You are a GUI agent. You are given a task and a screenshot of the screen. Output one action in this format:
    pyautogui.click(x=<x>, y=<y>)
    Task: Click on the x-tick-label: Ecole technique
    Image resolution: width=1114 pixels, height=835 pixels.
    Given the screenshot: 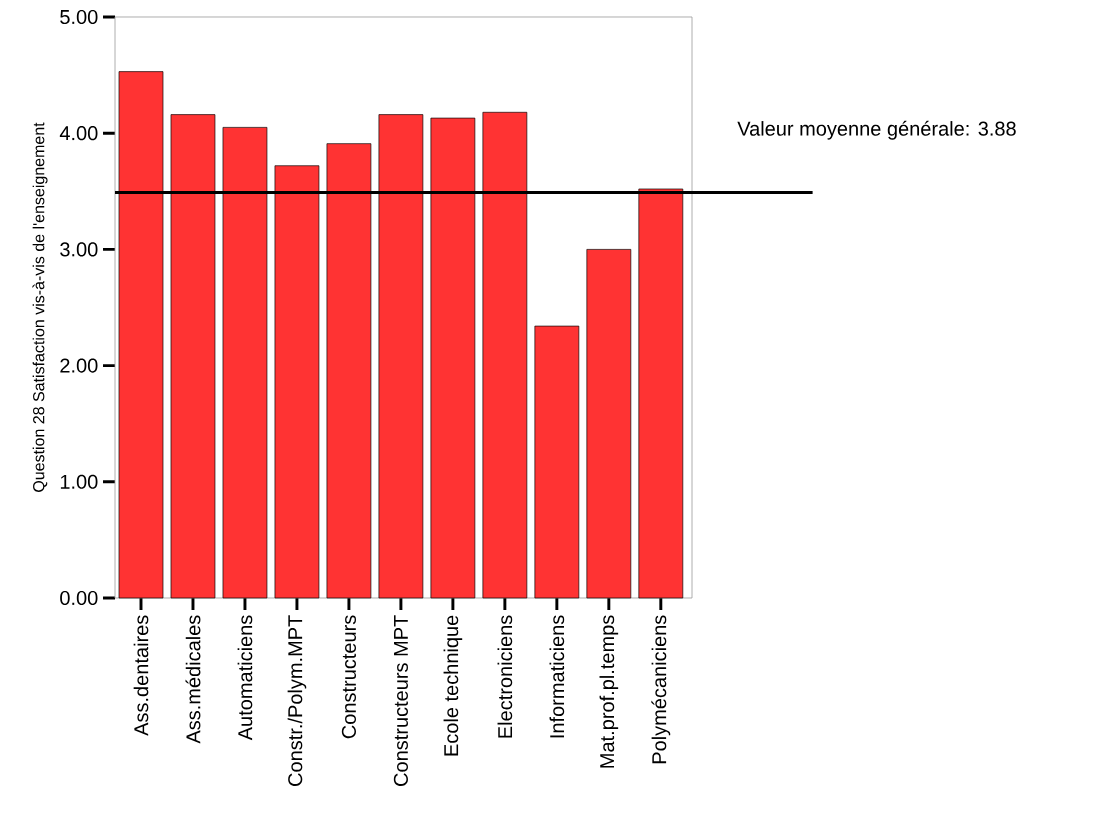 What is the action you would take?
    pyautogui.click(x=453, y=685)
    